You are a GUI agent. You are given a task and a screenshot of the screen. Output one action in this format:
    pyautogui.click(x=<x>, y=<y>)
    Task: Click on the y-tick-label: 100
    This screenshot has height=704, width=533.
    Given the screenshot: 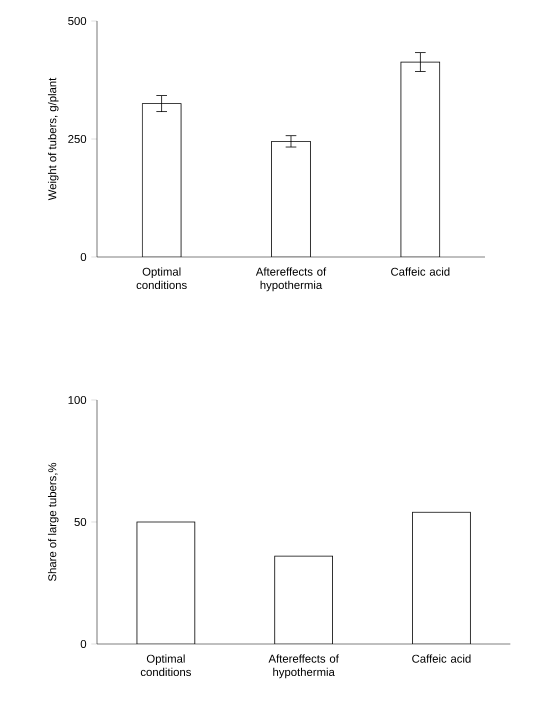 What is the action you would take?
    pyautogui.click(x=77, y=400)
    